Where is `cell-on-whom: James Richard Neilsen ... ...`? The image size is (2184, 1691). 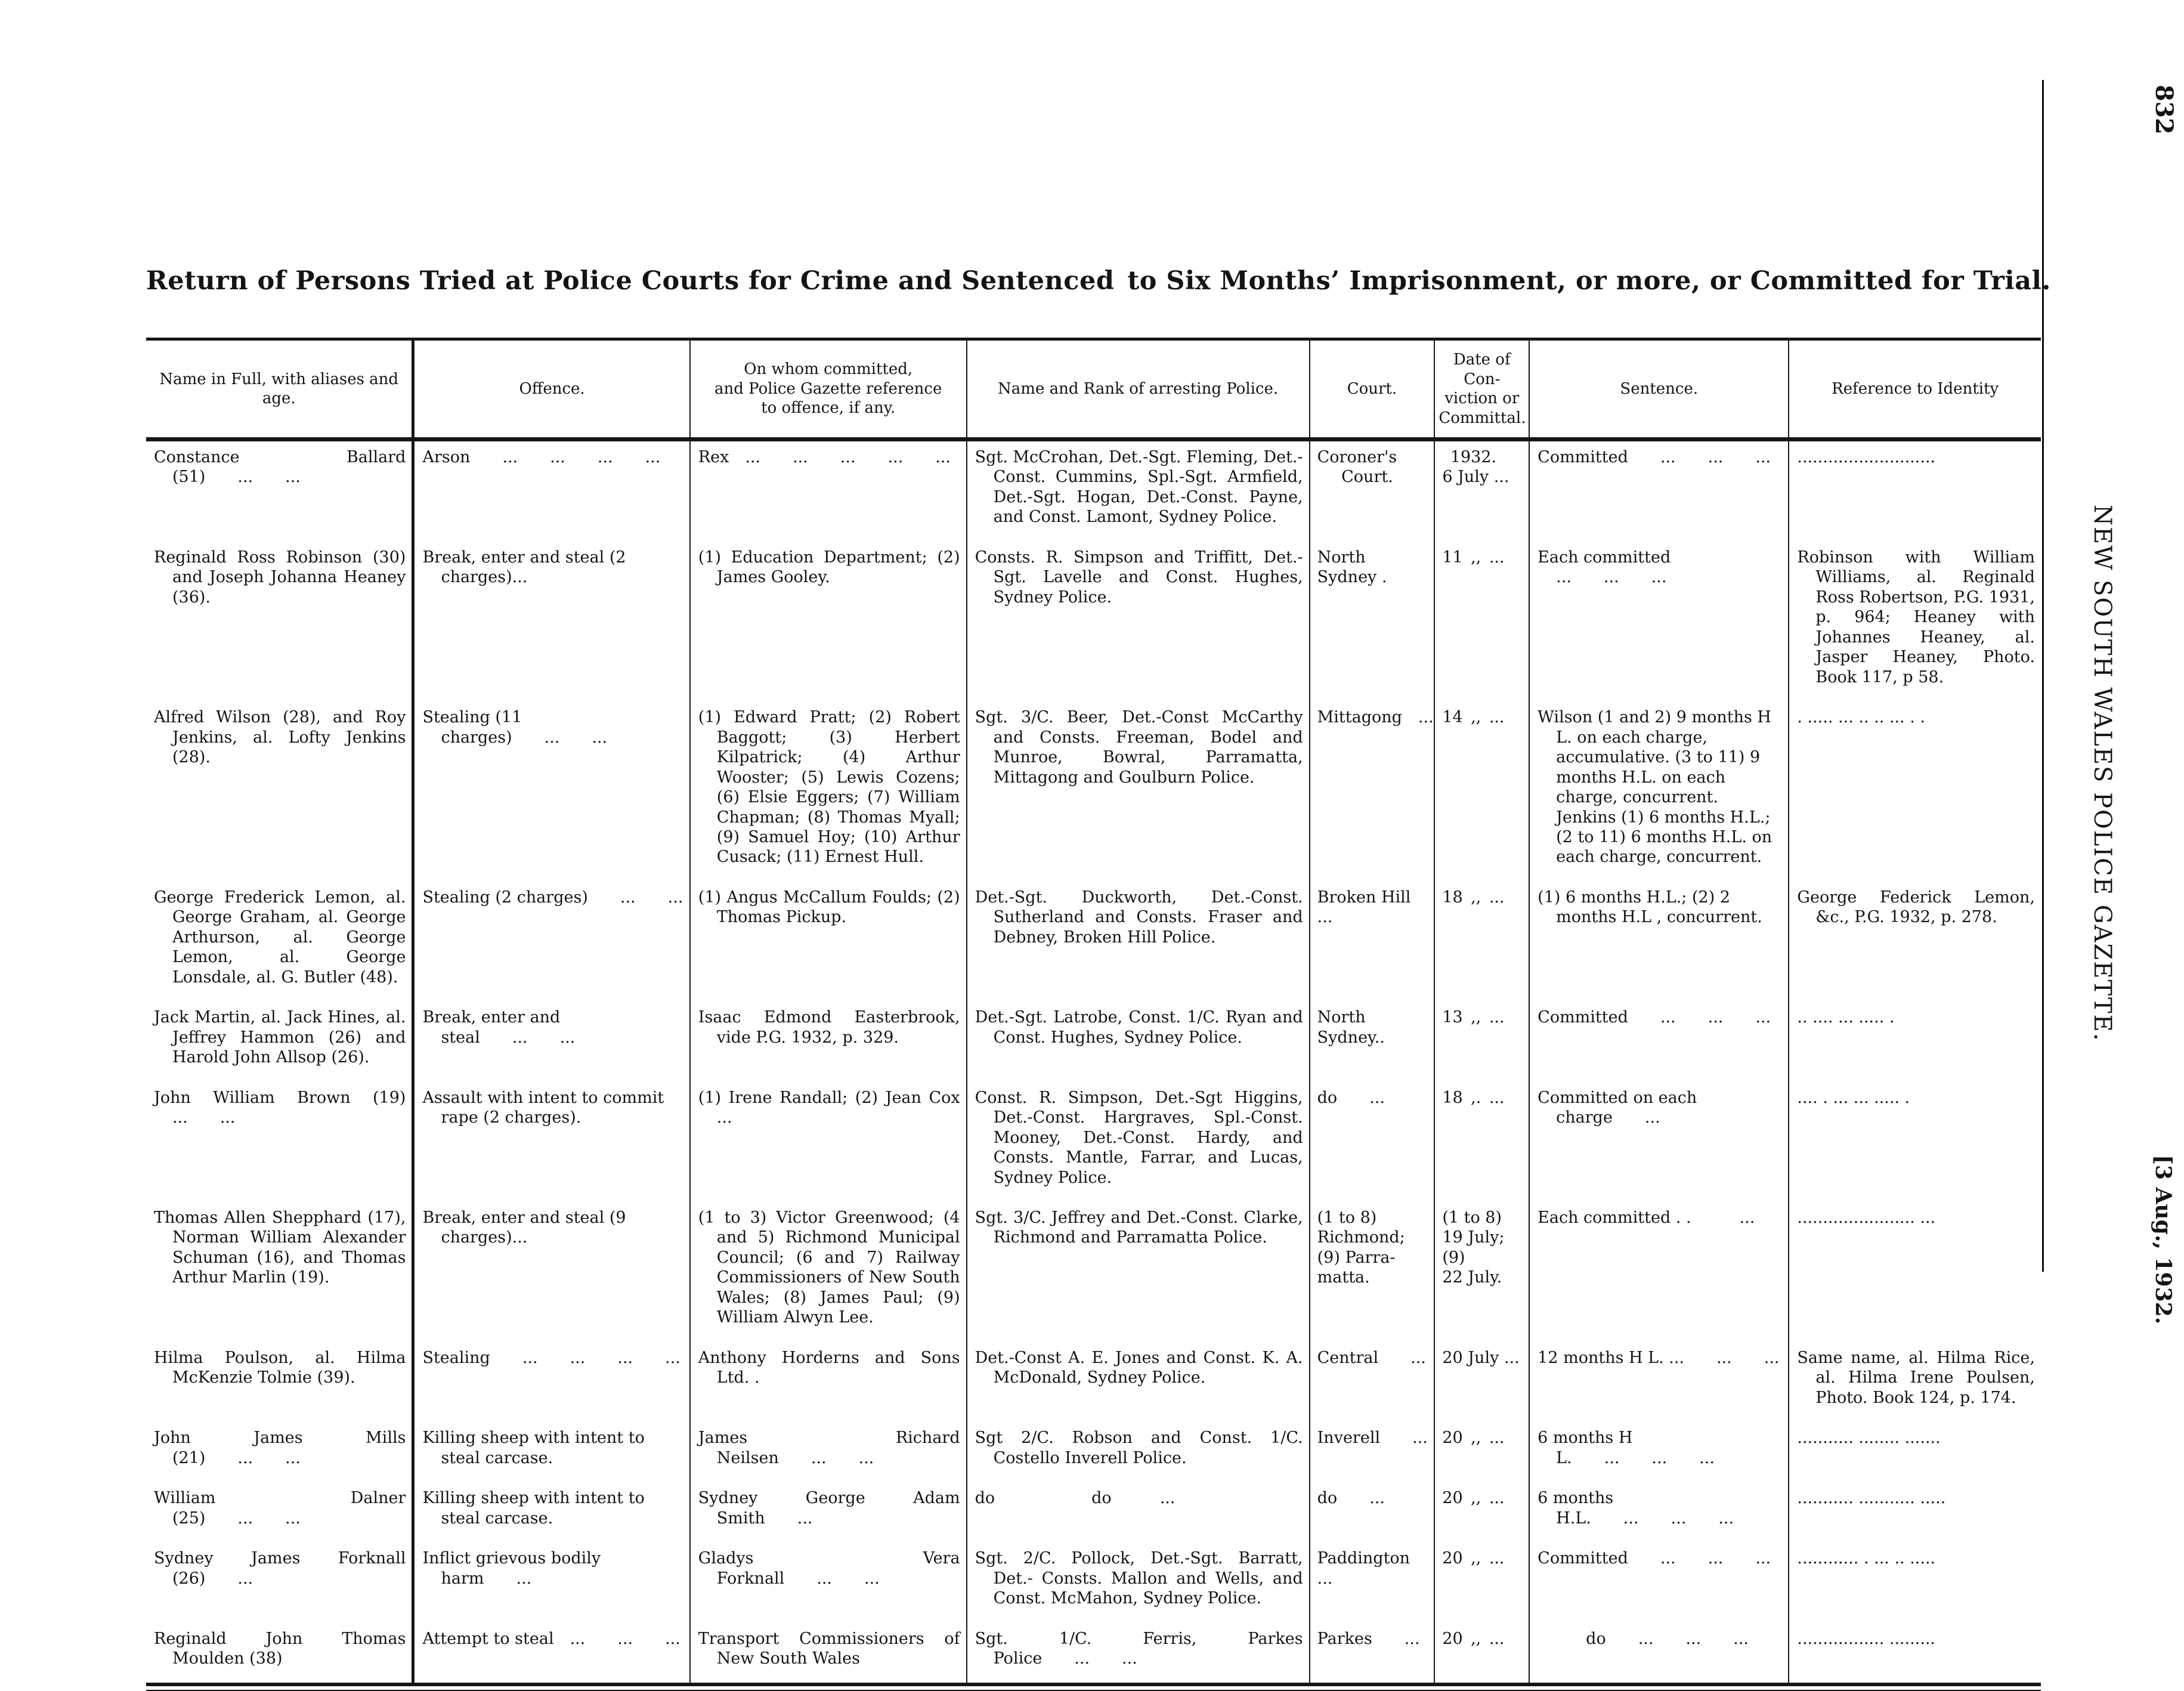
cell-on-whom: James Richard Neilsen ... ... is located at coordinates (828, 1452).